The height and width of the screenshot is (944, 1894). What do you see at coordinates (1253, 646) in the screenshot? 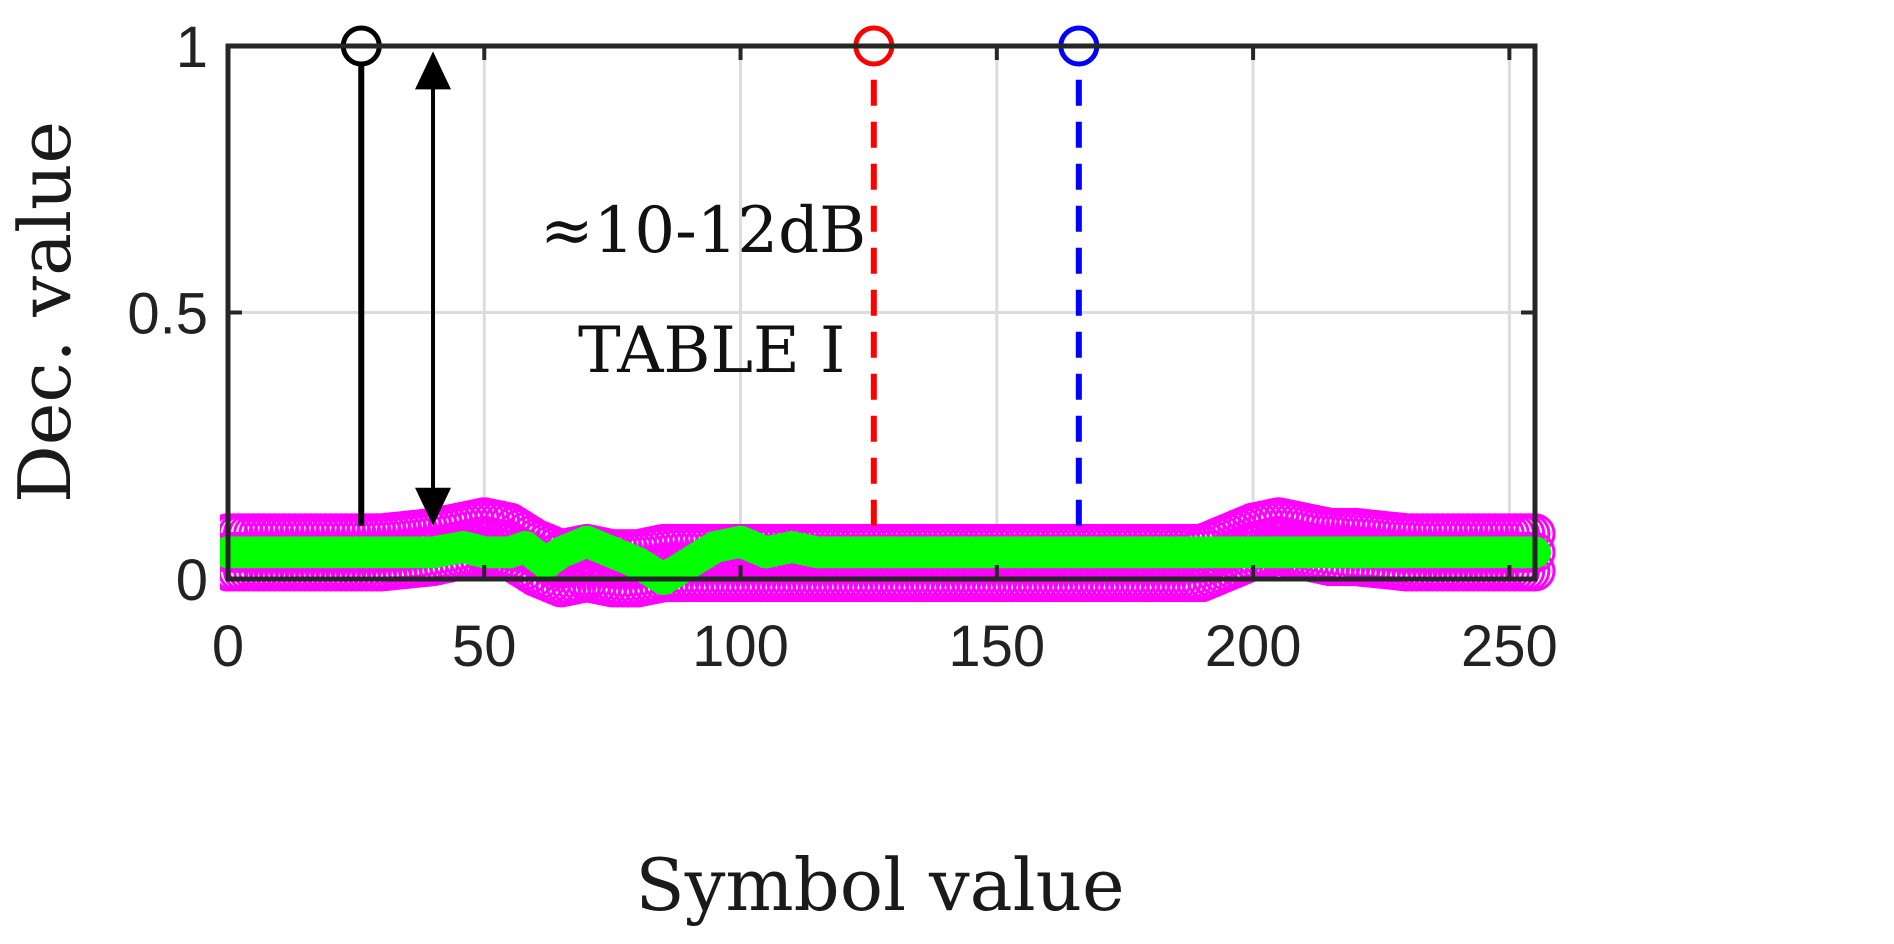
I see `x-tick-label: 200` at bounding box center [1253, 646].